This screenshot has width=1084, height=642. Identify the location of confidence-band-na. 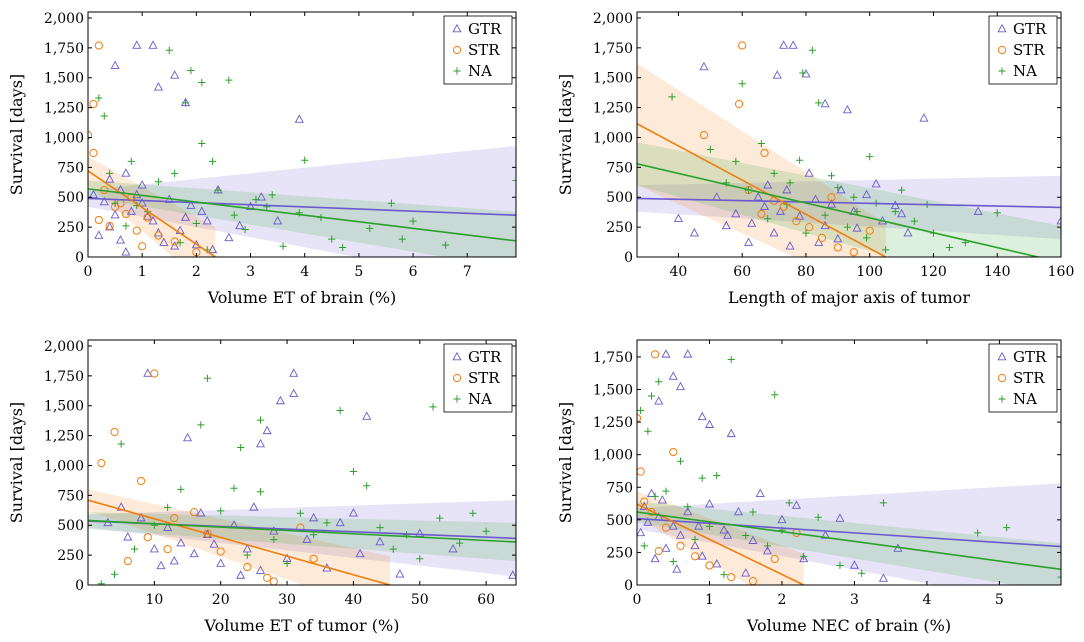
(849, 199).